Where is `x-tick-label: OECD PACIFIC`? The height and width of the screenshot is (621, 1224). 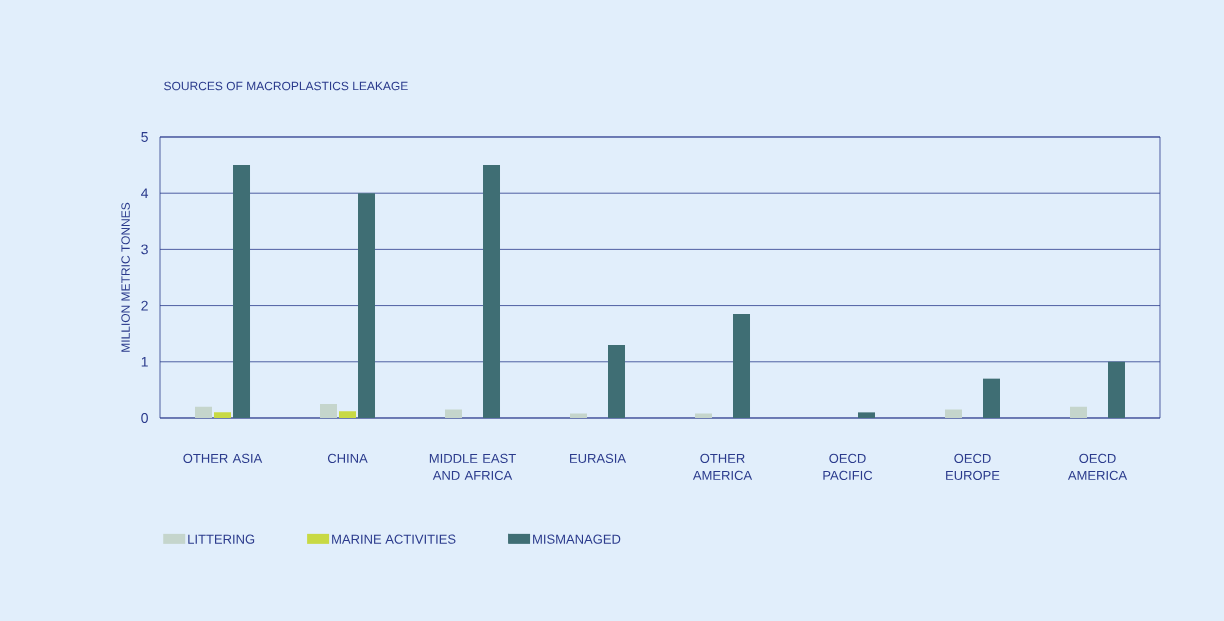
x-tick-label: OECD PACIFIC is located at coordinates (848, 466).